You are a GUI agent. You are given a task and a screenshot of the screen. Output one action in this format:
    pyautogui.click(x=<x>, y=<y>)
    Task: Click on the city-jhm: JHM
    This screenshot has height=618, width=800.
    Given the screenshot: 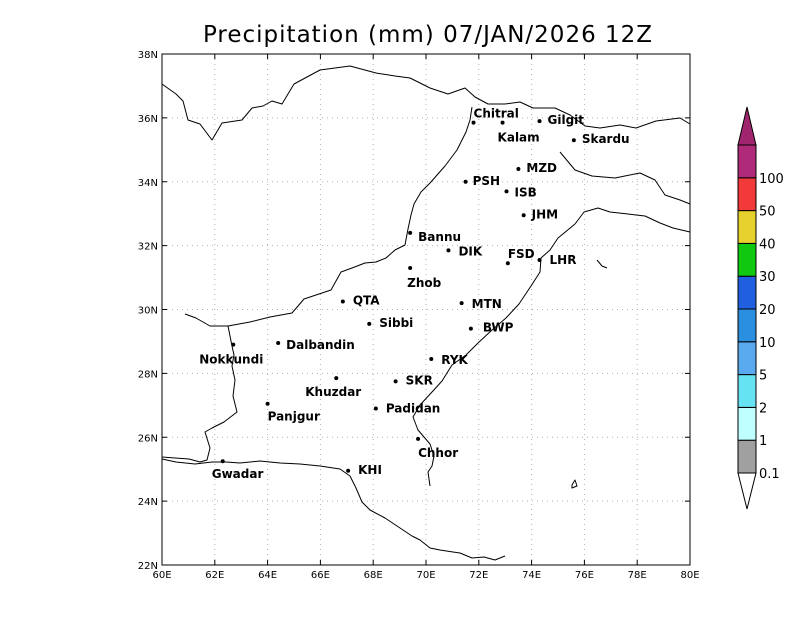 What is the action you would take?
    pyautogui.click(x=539, y=214)
    